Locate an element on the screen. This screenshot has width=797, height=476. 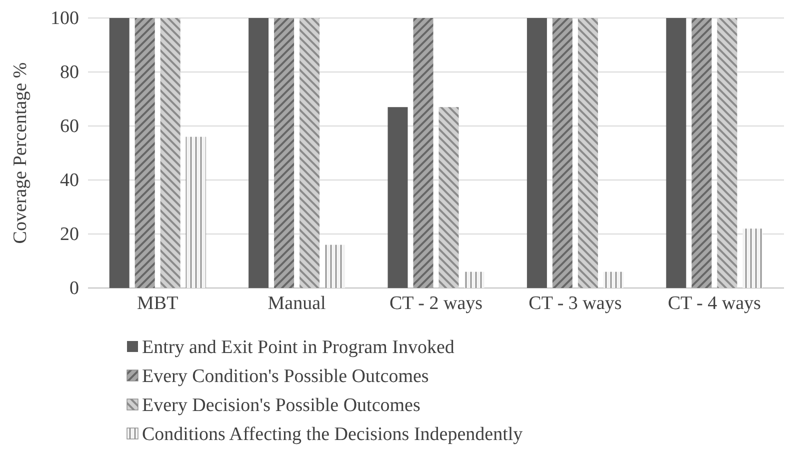
x-tick-label: MBT is located at coordinates (158, 303).